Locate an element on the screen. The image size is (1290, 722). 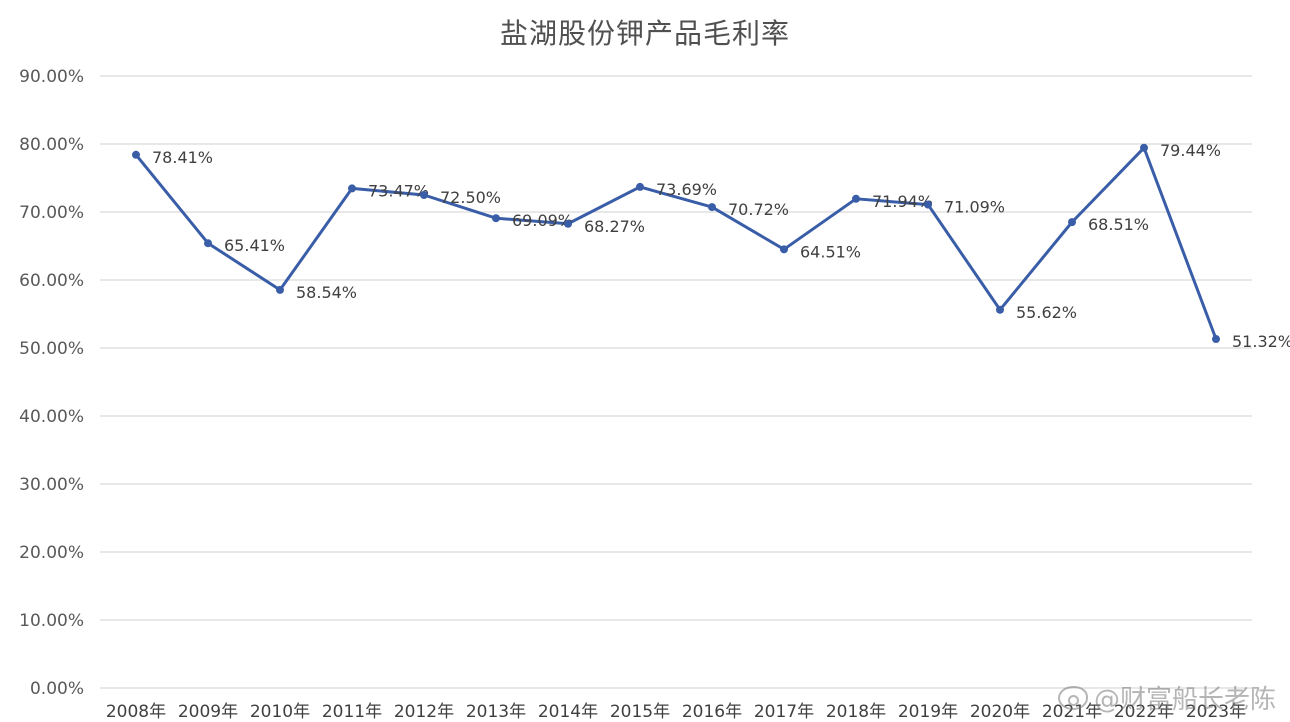
x-tick-label: 2018年 is located at coordinates (856, 712).